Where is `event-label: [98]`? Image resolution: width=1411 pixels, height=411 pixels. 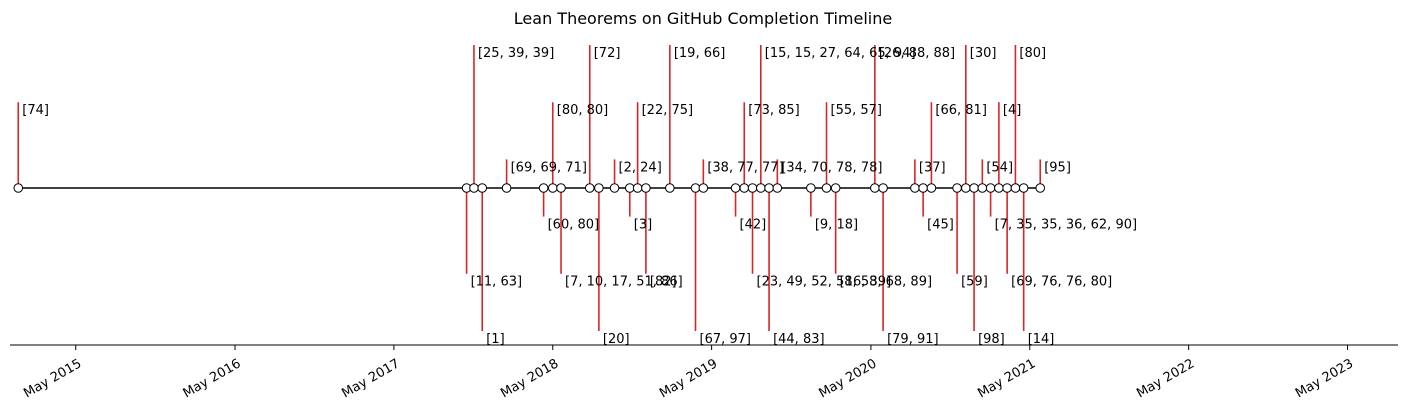 event-label: [98] is located at coordinates (991, 339).